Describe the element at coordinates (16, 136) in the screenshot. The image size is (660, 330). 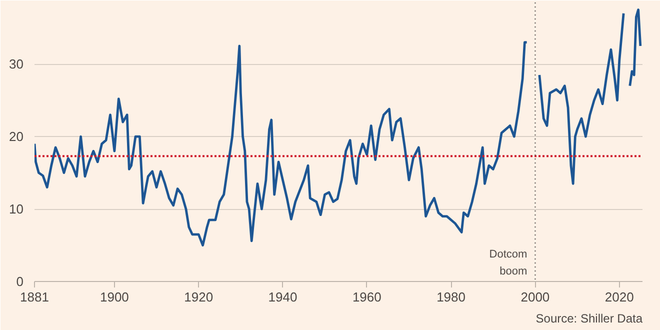
I see `y-tick-label: 20` at that location.